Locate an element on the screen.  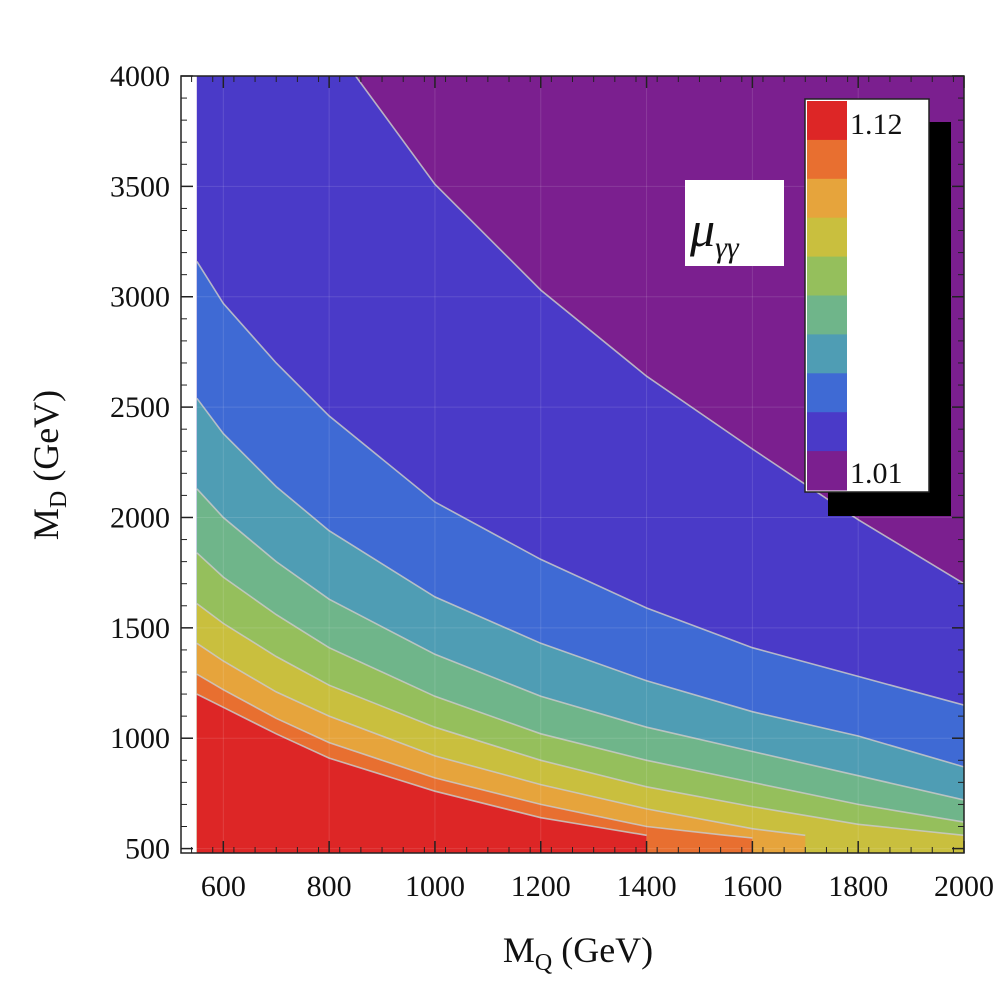
y-tick-label: 2500 is located at coordinates (140, 407).